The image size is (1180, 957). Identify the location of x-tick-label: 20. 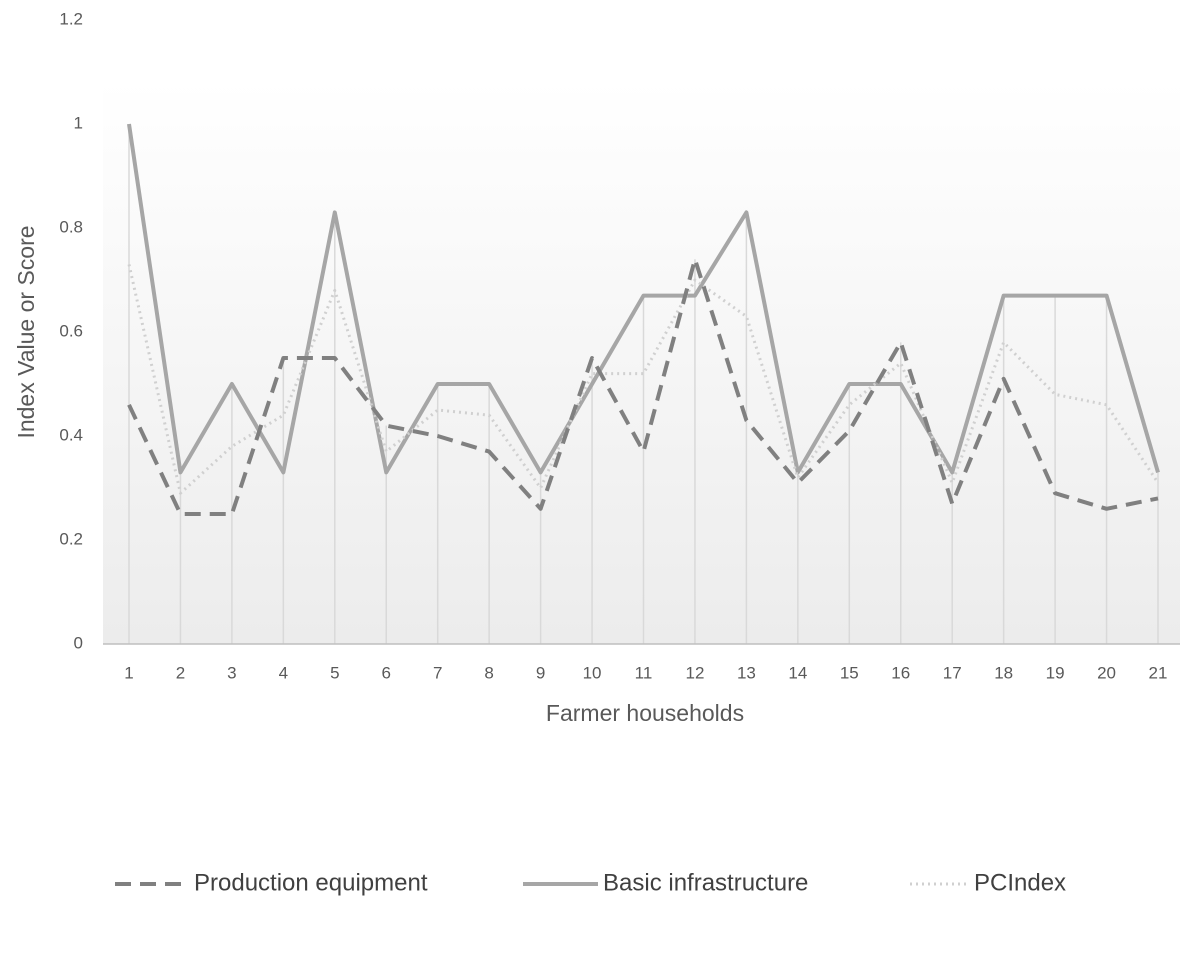
(1106, 672).